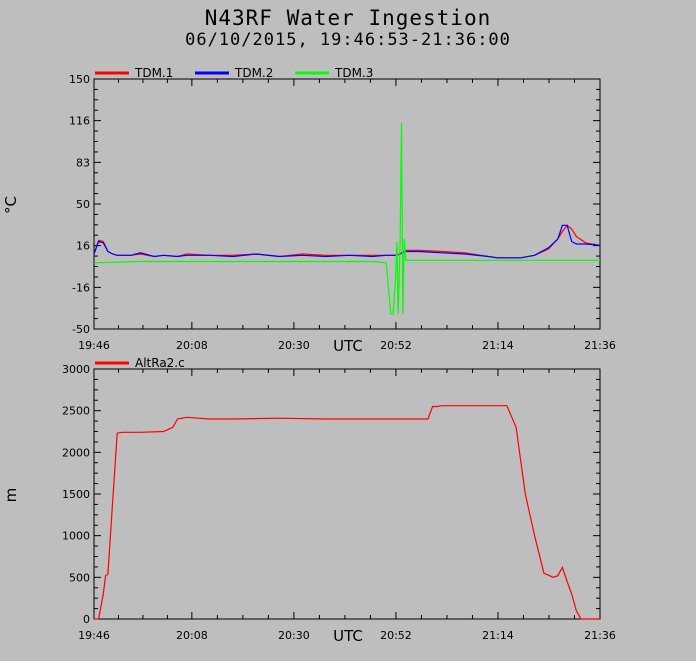 The height and width of the screenshot is (661, 696). I want to click on y-tick-label: 0, so click(86, 619).